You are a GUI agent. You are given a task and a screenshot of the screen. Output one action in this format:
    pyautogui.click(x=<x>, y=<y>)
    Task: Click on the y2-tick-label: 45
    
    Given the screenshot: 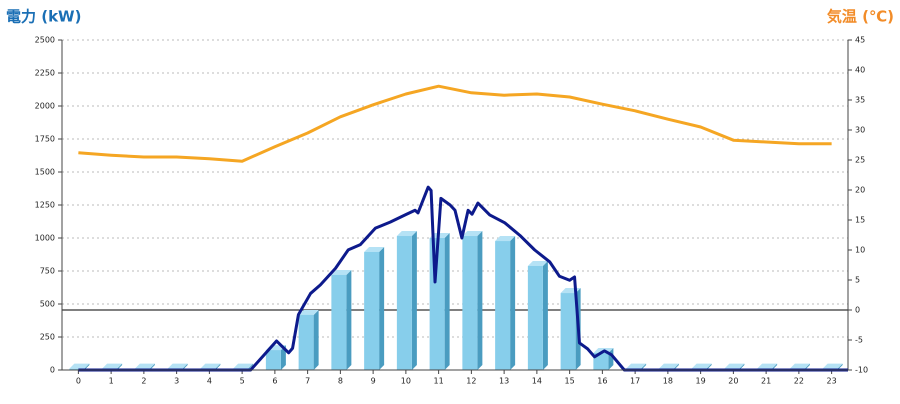 What is the action you would take?
    pyautogui.click(x=860, y=40)
    